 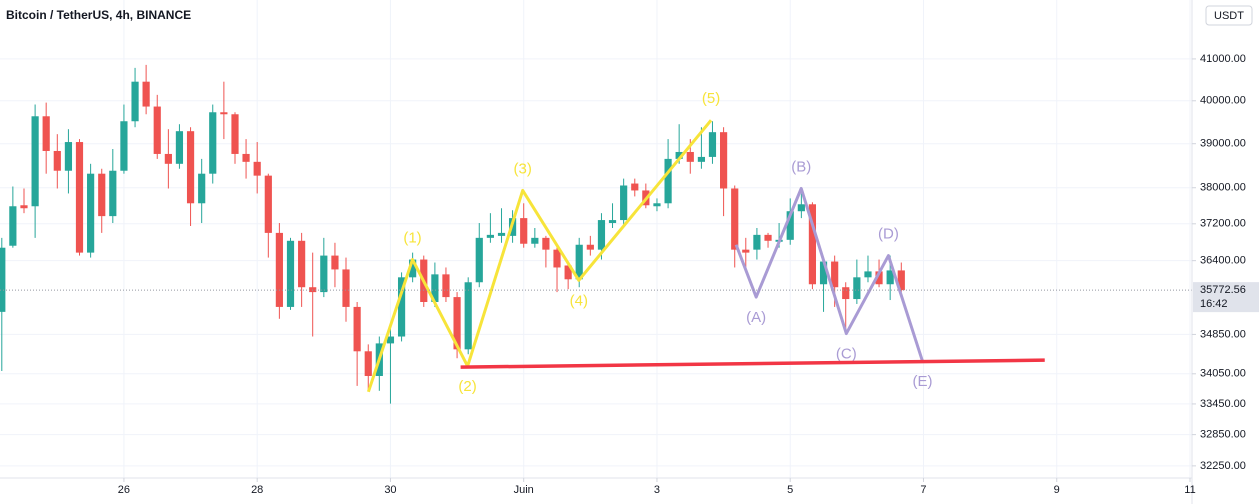 I want to click on last-price-box, so click(x=1226, y=297).